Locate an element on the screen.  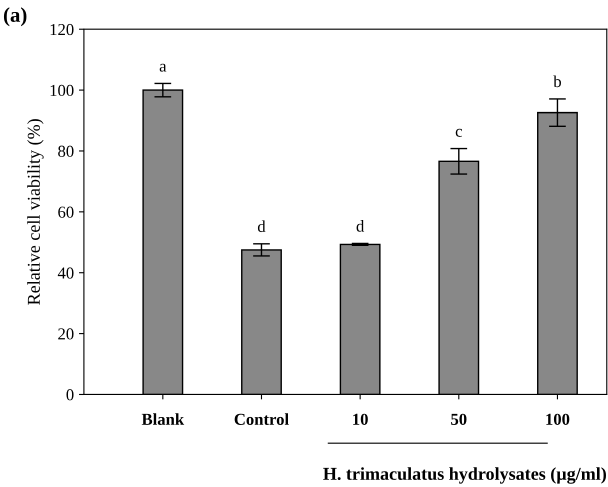
x-tick-label: 100 is located at coordinates (558, 419).